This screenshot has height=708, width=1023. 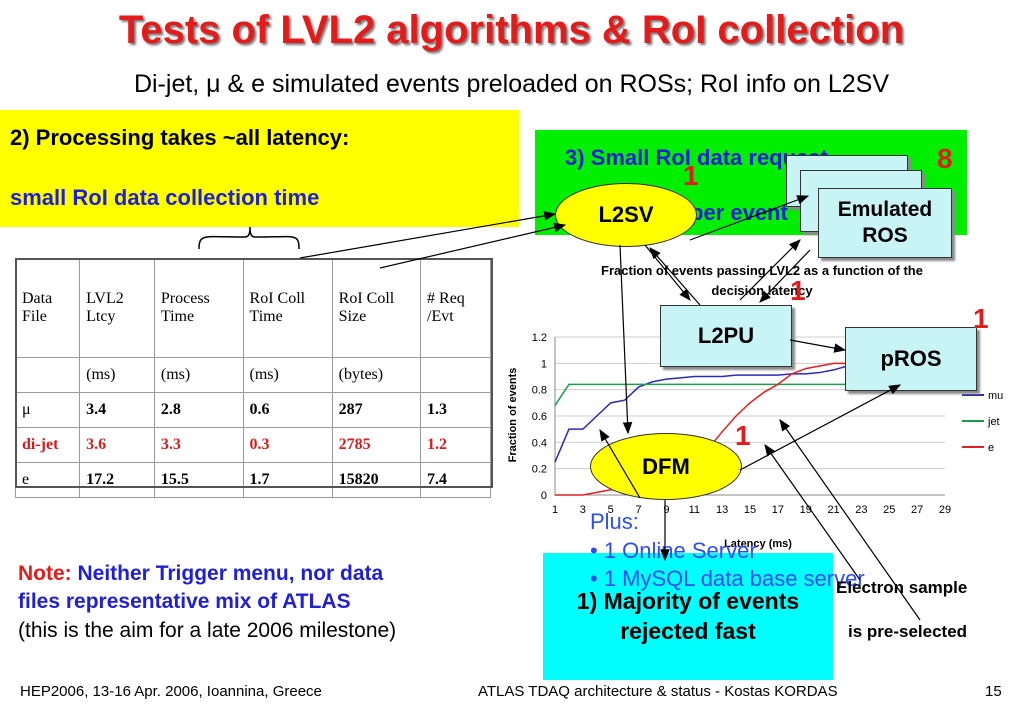 I want to click on series-line-mu, so click(x=722, y=412).